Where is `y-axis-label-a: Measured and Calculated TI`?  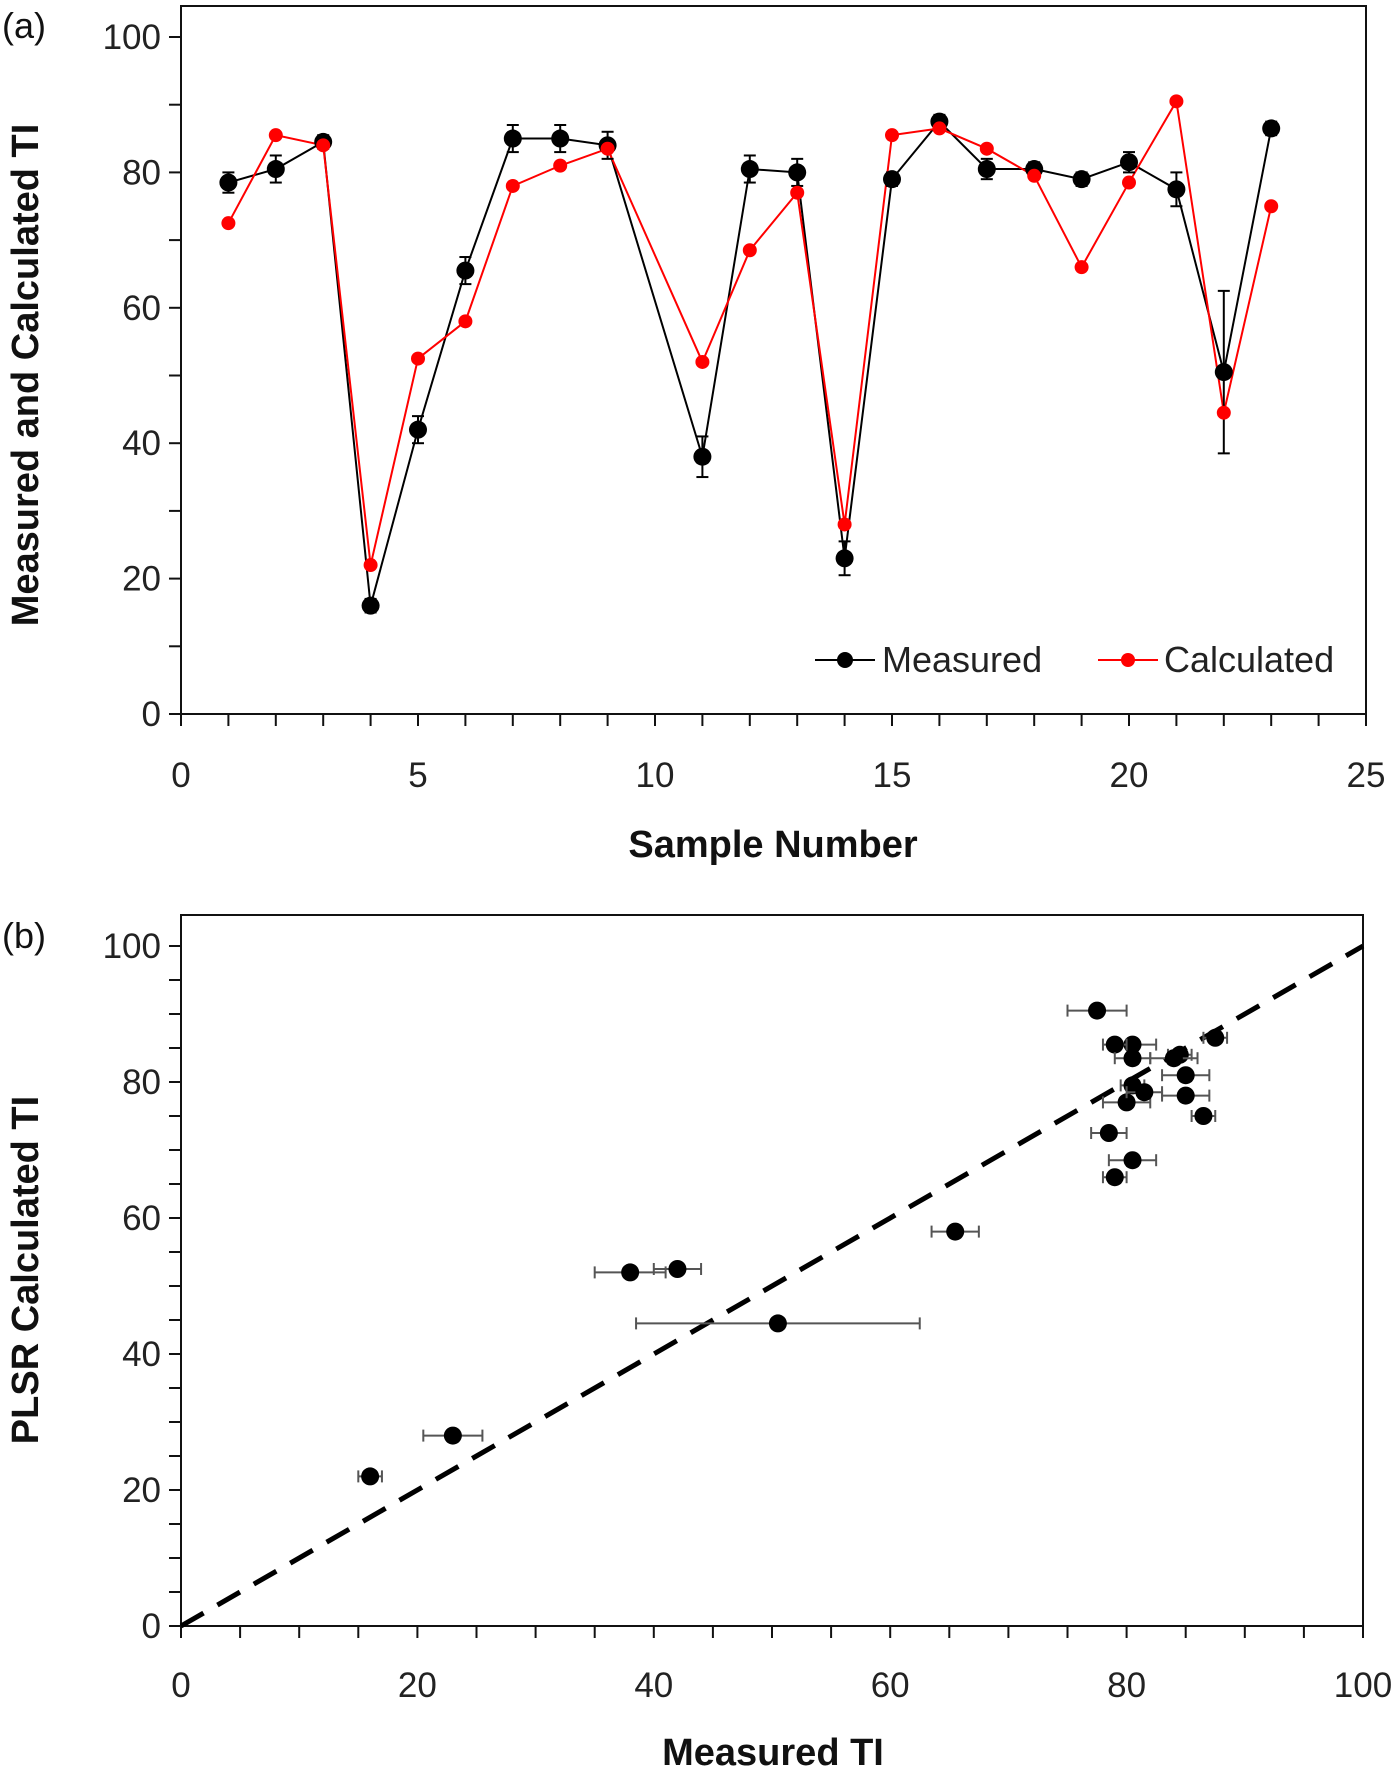 y-axis-label-a: Measured and Calculated TI is located at coordinates (26, 375).